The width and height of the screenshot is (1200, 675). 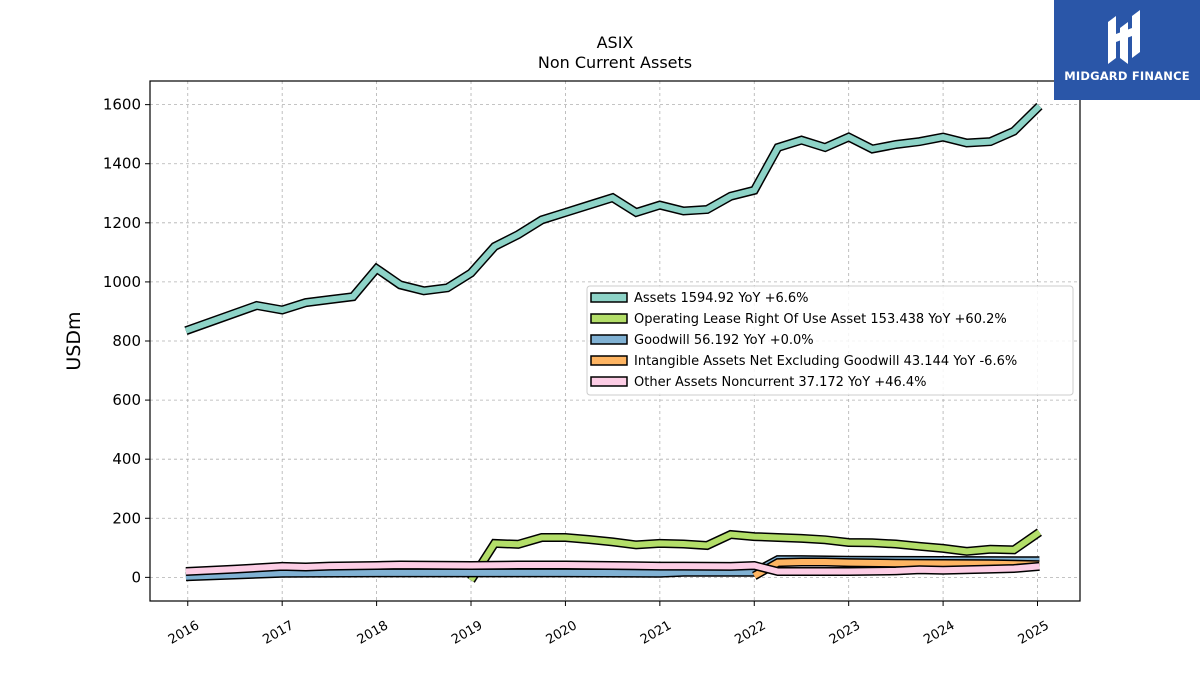 What do you see at coordinates (615, 42) in the screenshot?
I see `chart-title: ASIX` at bounding box center [615, 42].